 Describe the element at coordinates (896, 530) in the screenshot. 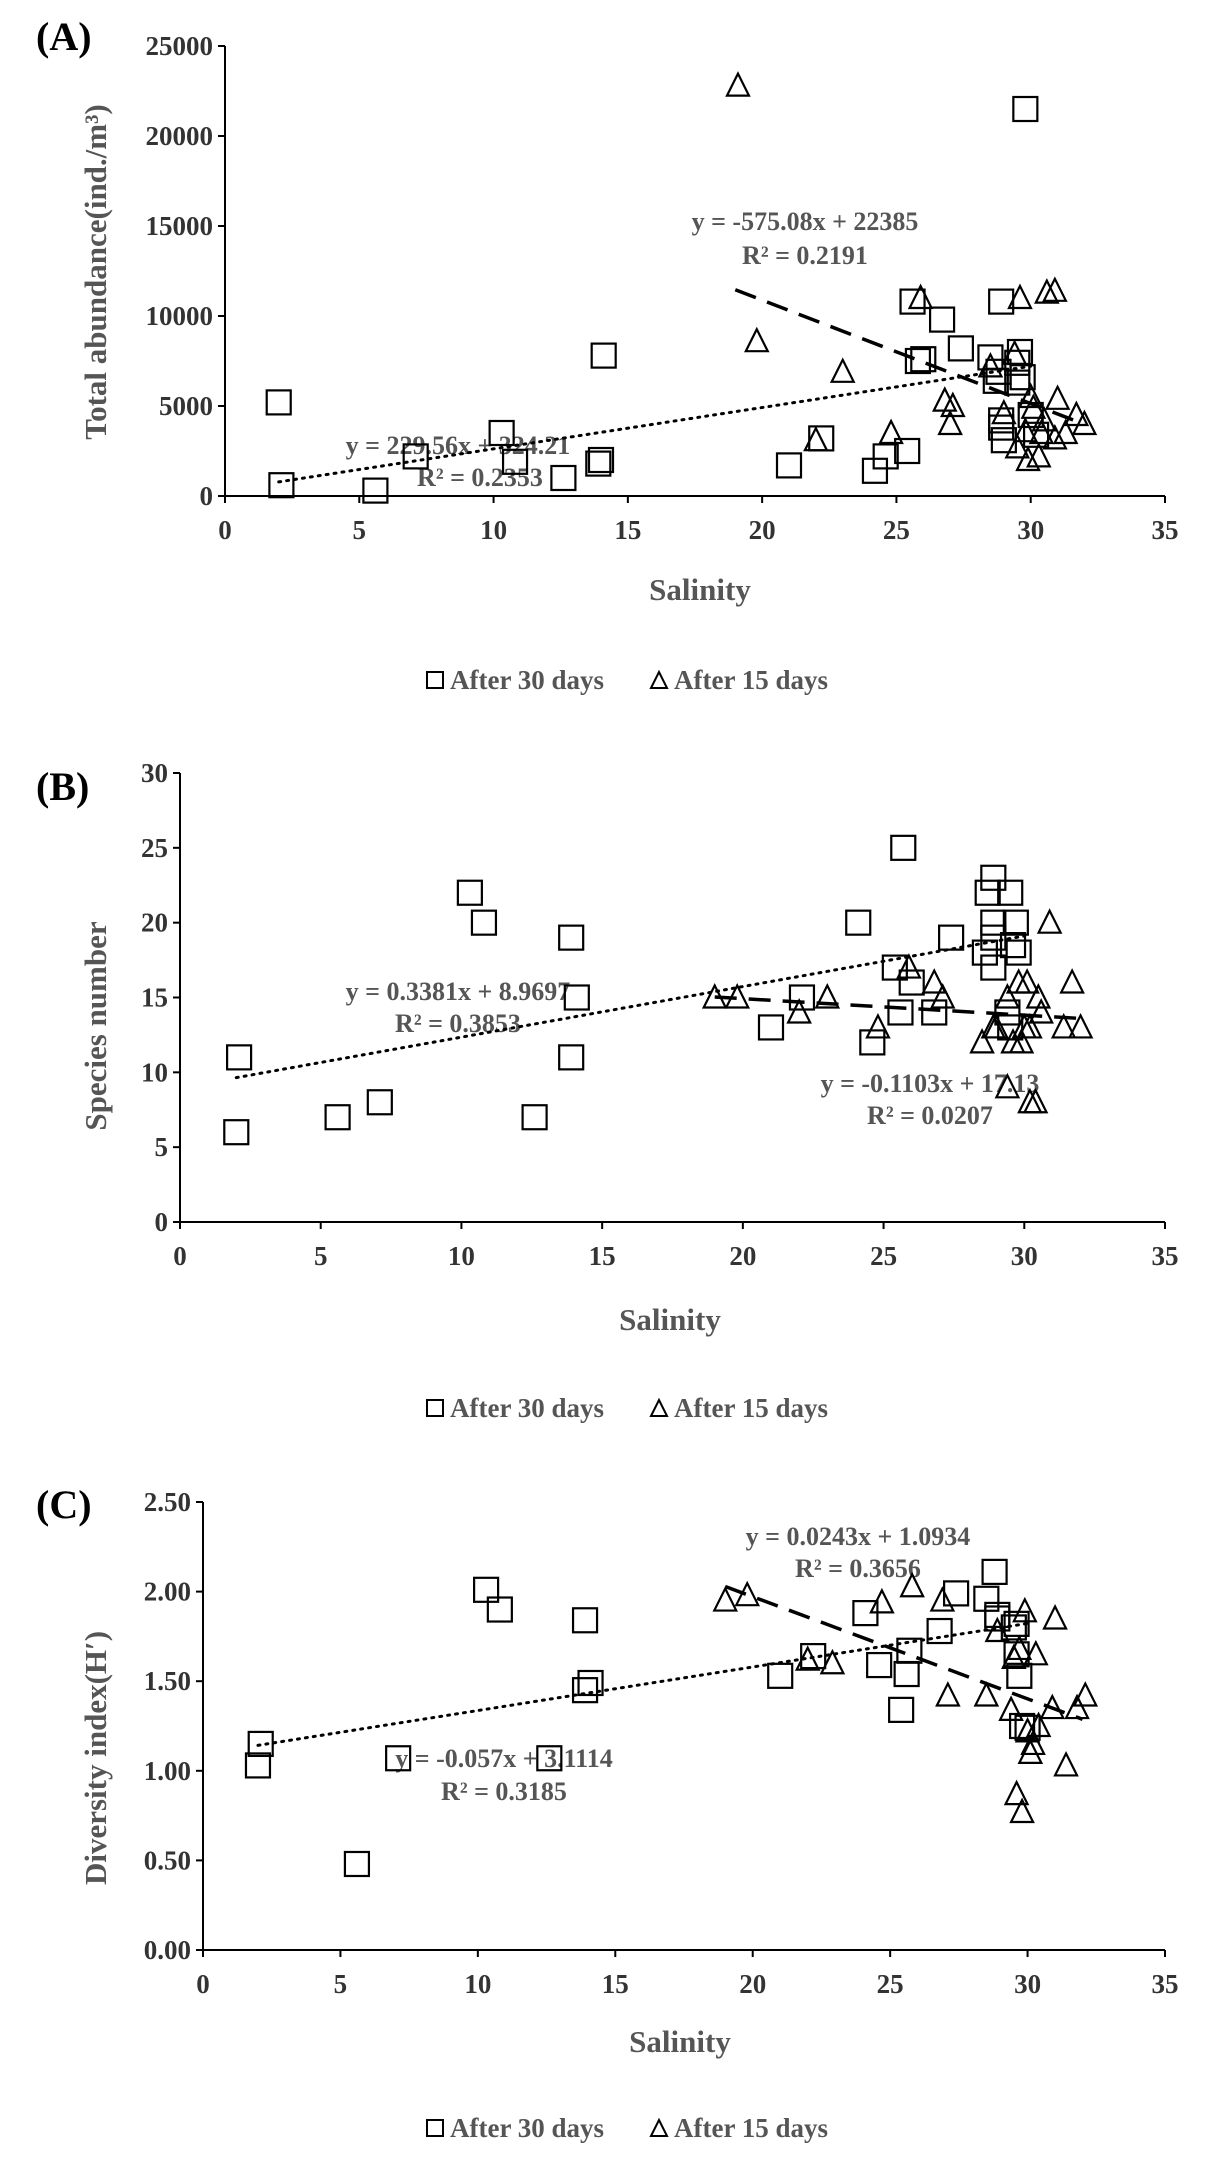

I see `panel-a-x-tick-label: 25` at that location.